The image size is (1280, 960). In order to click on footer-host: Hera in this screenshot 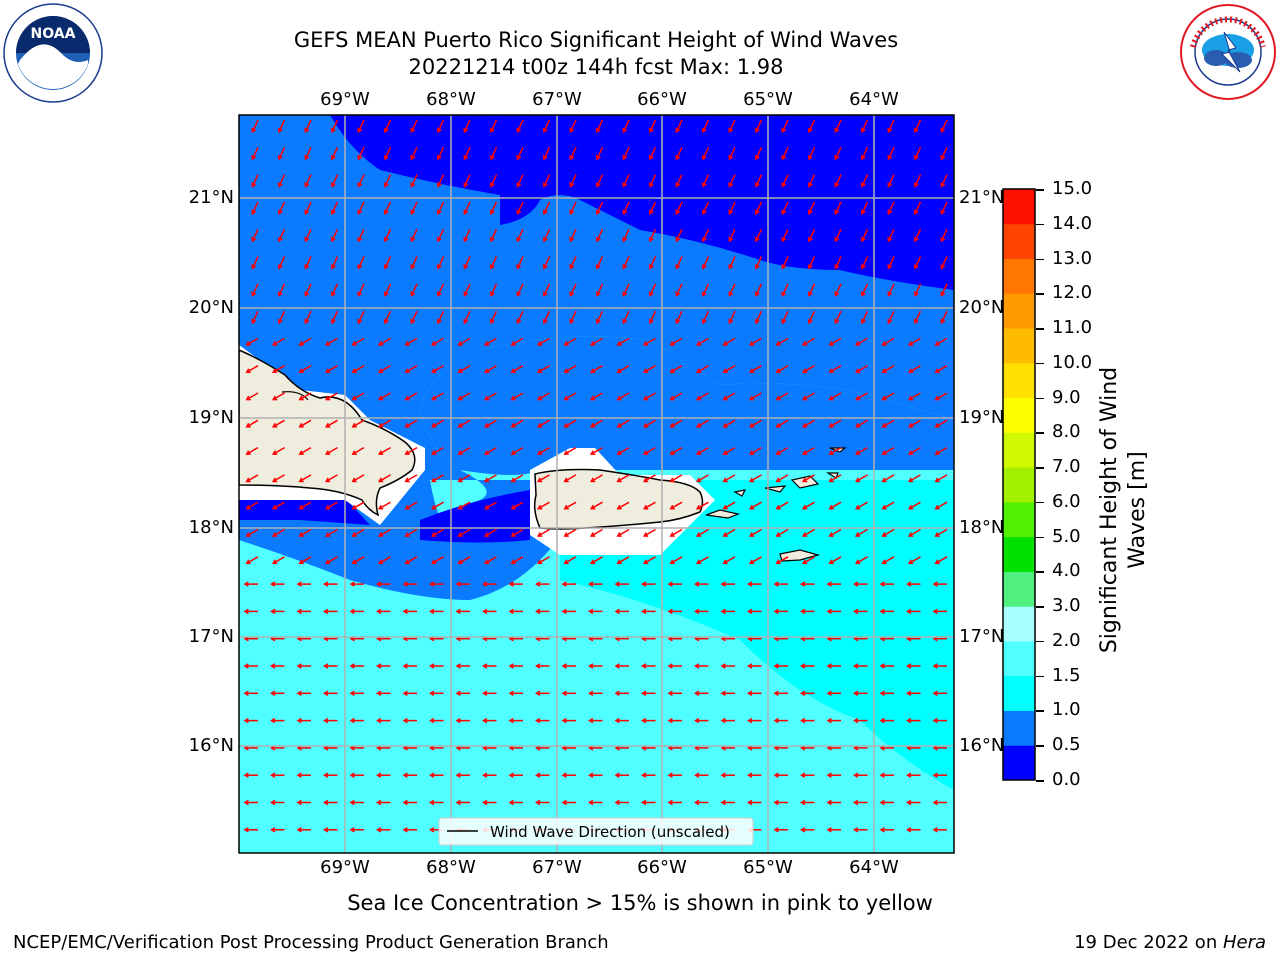, I will do `click(1244, 942)`.